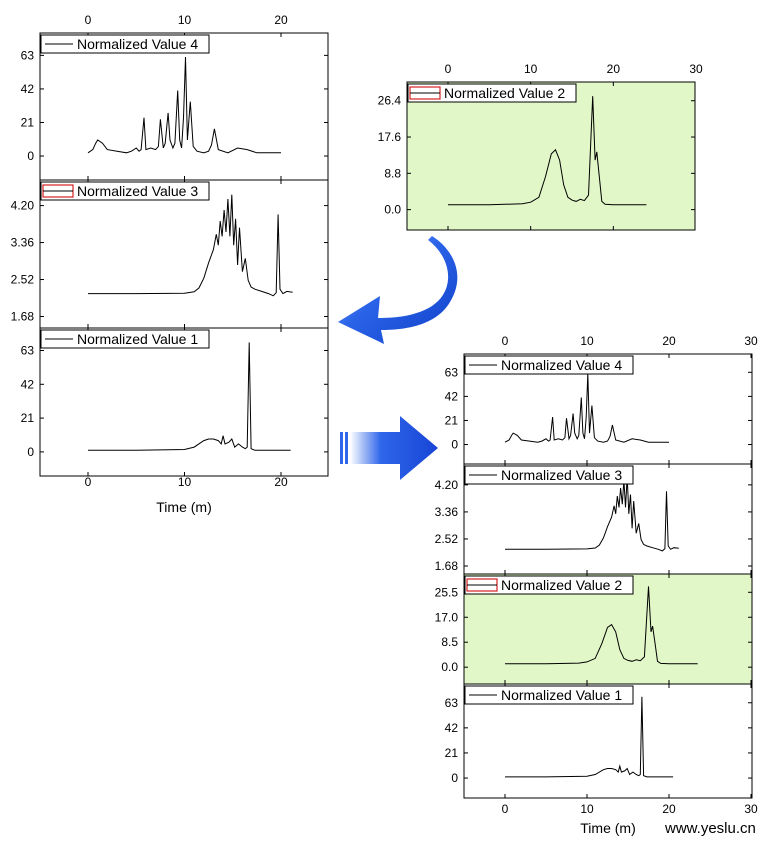 The width and height of the screenshot is (777, 848). Describe the element at coordinates (390, 101) in the screenshot. I see `y-tick-label: 26.4` at that location.